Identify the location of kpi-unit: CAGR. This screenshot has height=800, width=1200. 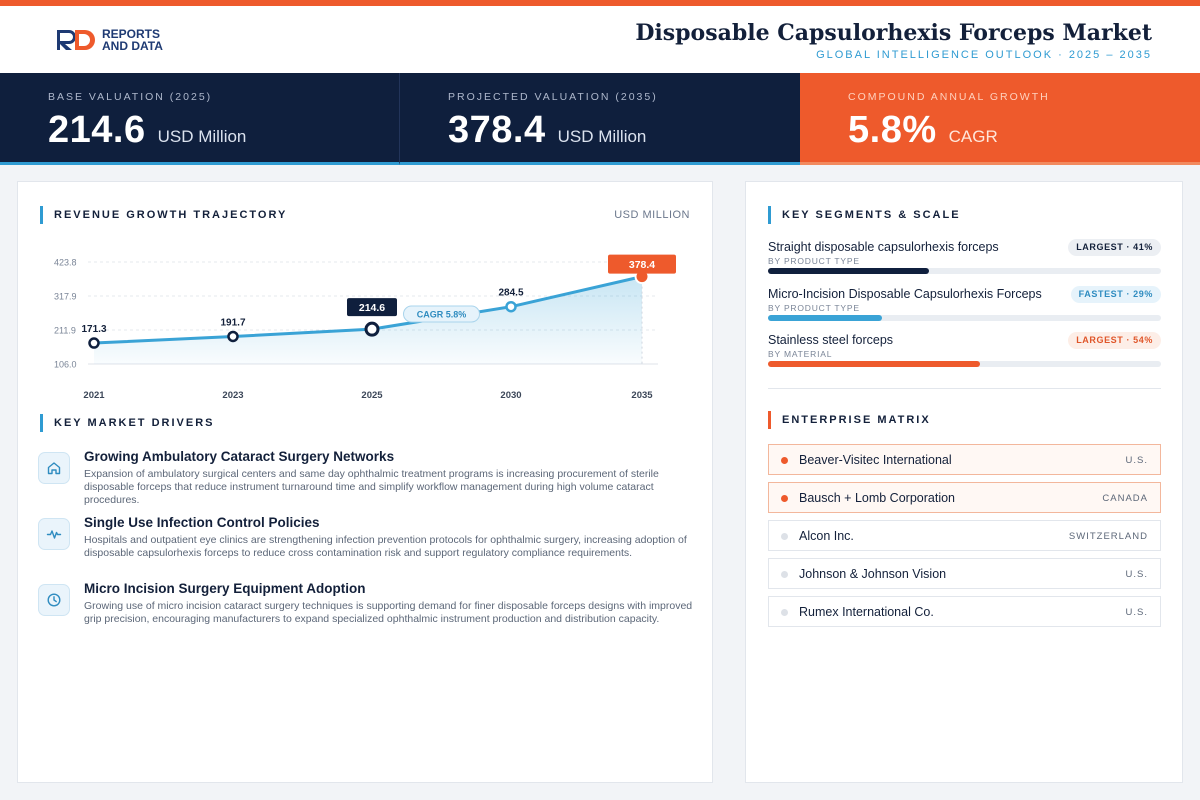
(973, 136).